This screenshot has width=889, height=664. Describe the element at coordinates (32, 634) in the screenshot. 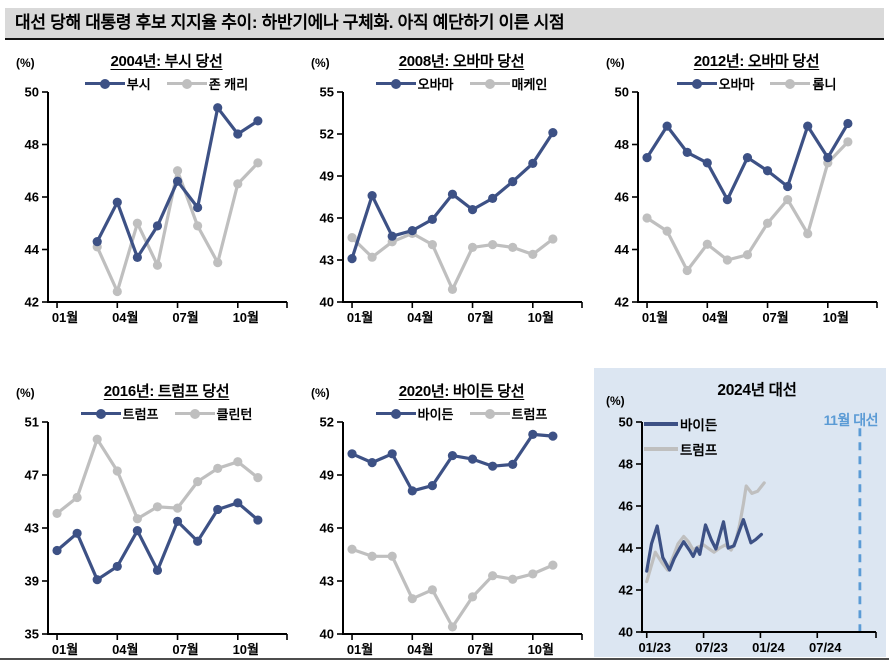

I see `svg-text: 35` at that location.